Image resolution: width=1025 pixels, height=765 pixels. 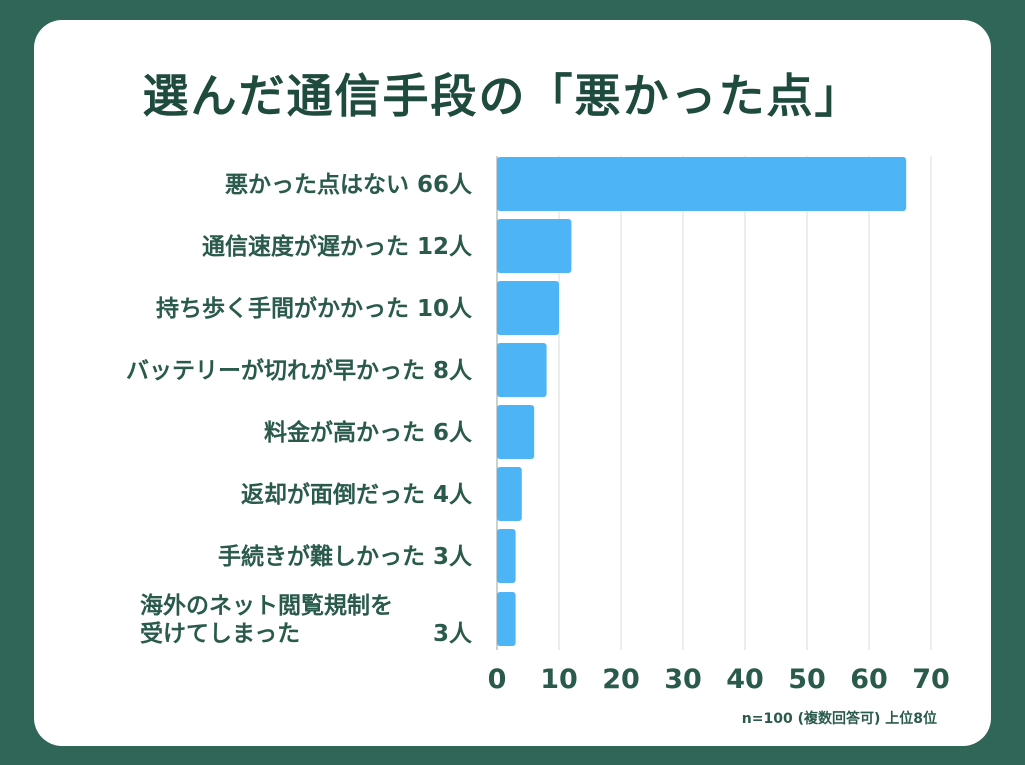 I want to click on x-tick-label: 70, so click(x=931, y=679).